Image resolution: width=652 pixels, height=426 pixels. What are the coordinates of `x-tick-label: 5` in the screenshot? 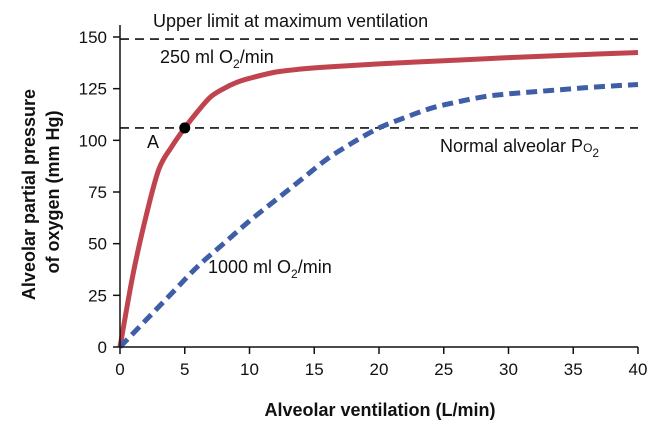 It's located at (184, 369).